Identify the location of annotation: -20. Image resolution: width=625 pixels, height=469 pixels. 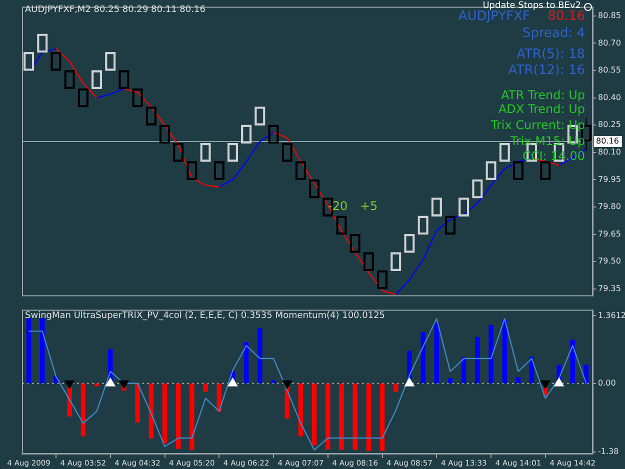
(338, 206).